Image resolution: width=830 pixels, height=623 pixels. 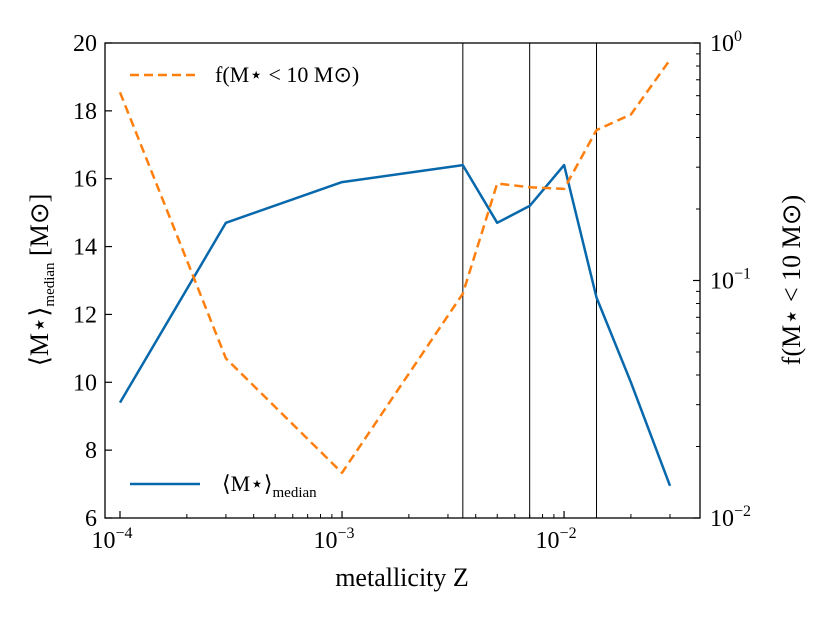 I want to click on right-axis-label: f(M⋆ < 10 M⊙), so click(x=791, y=280).